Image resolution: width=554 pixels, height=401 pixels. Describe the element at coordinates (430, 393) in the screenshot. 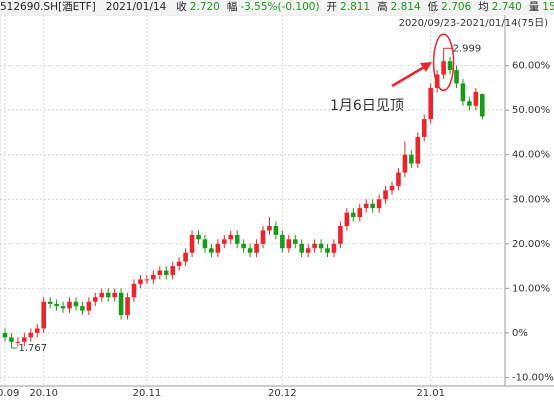

I see `x-tick-label: 21.01` at that location.